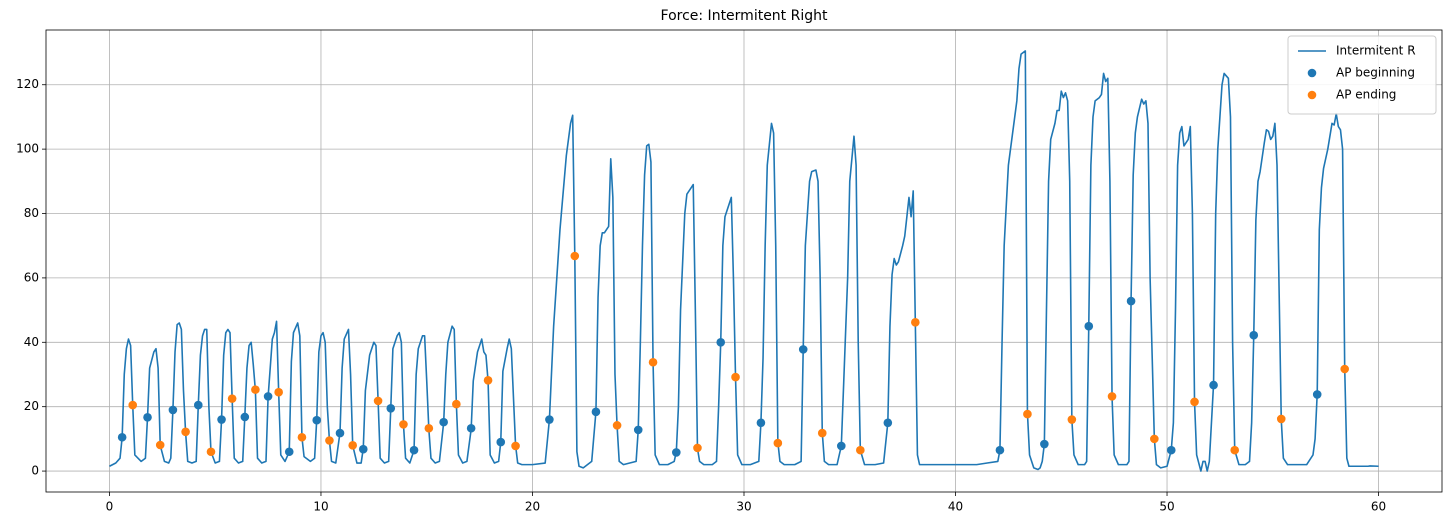 The width and height of the screenshot is (1451, 526). I want to click on x-tick-label: 30, so click(743, 507).